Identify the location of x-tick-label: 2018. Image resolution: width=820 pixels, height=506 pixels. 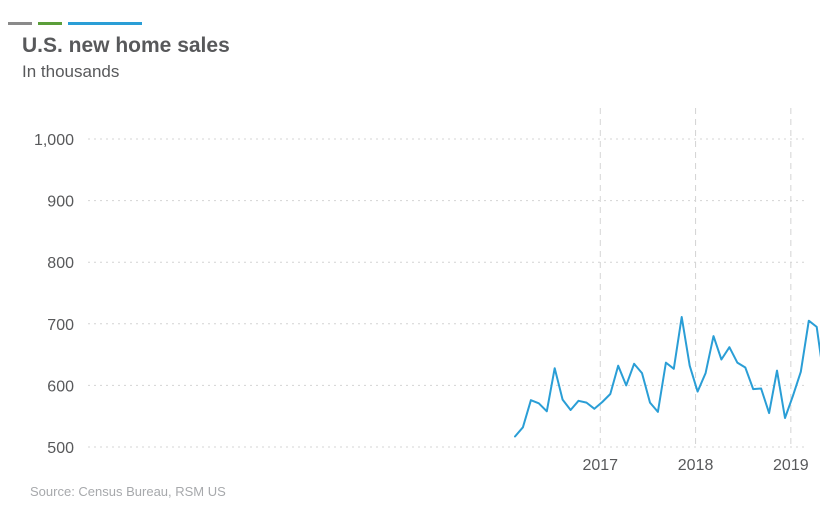
(696, 465).